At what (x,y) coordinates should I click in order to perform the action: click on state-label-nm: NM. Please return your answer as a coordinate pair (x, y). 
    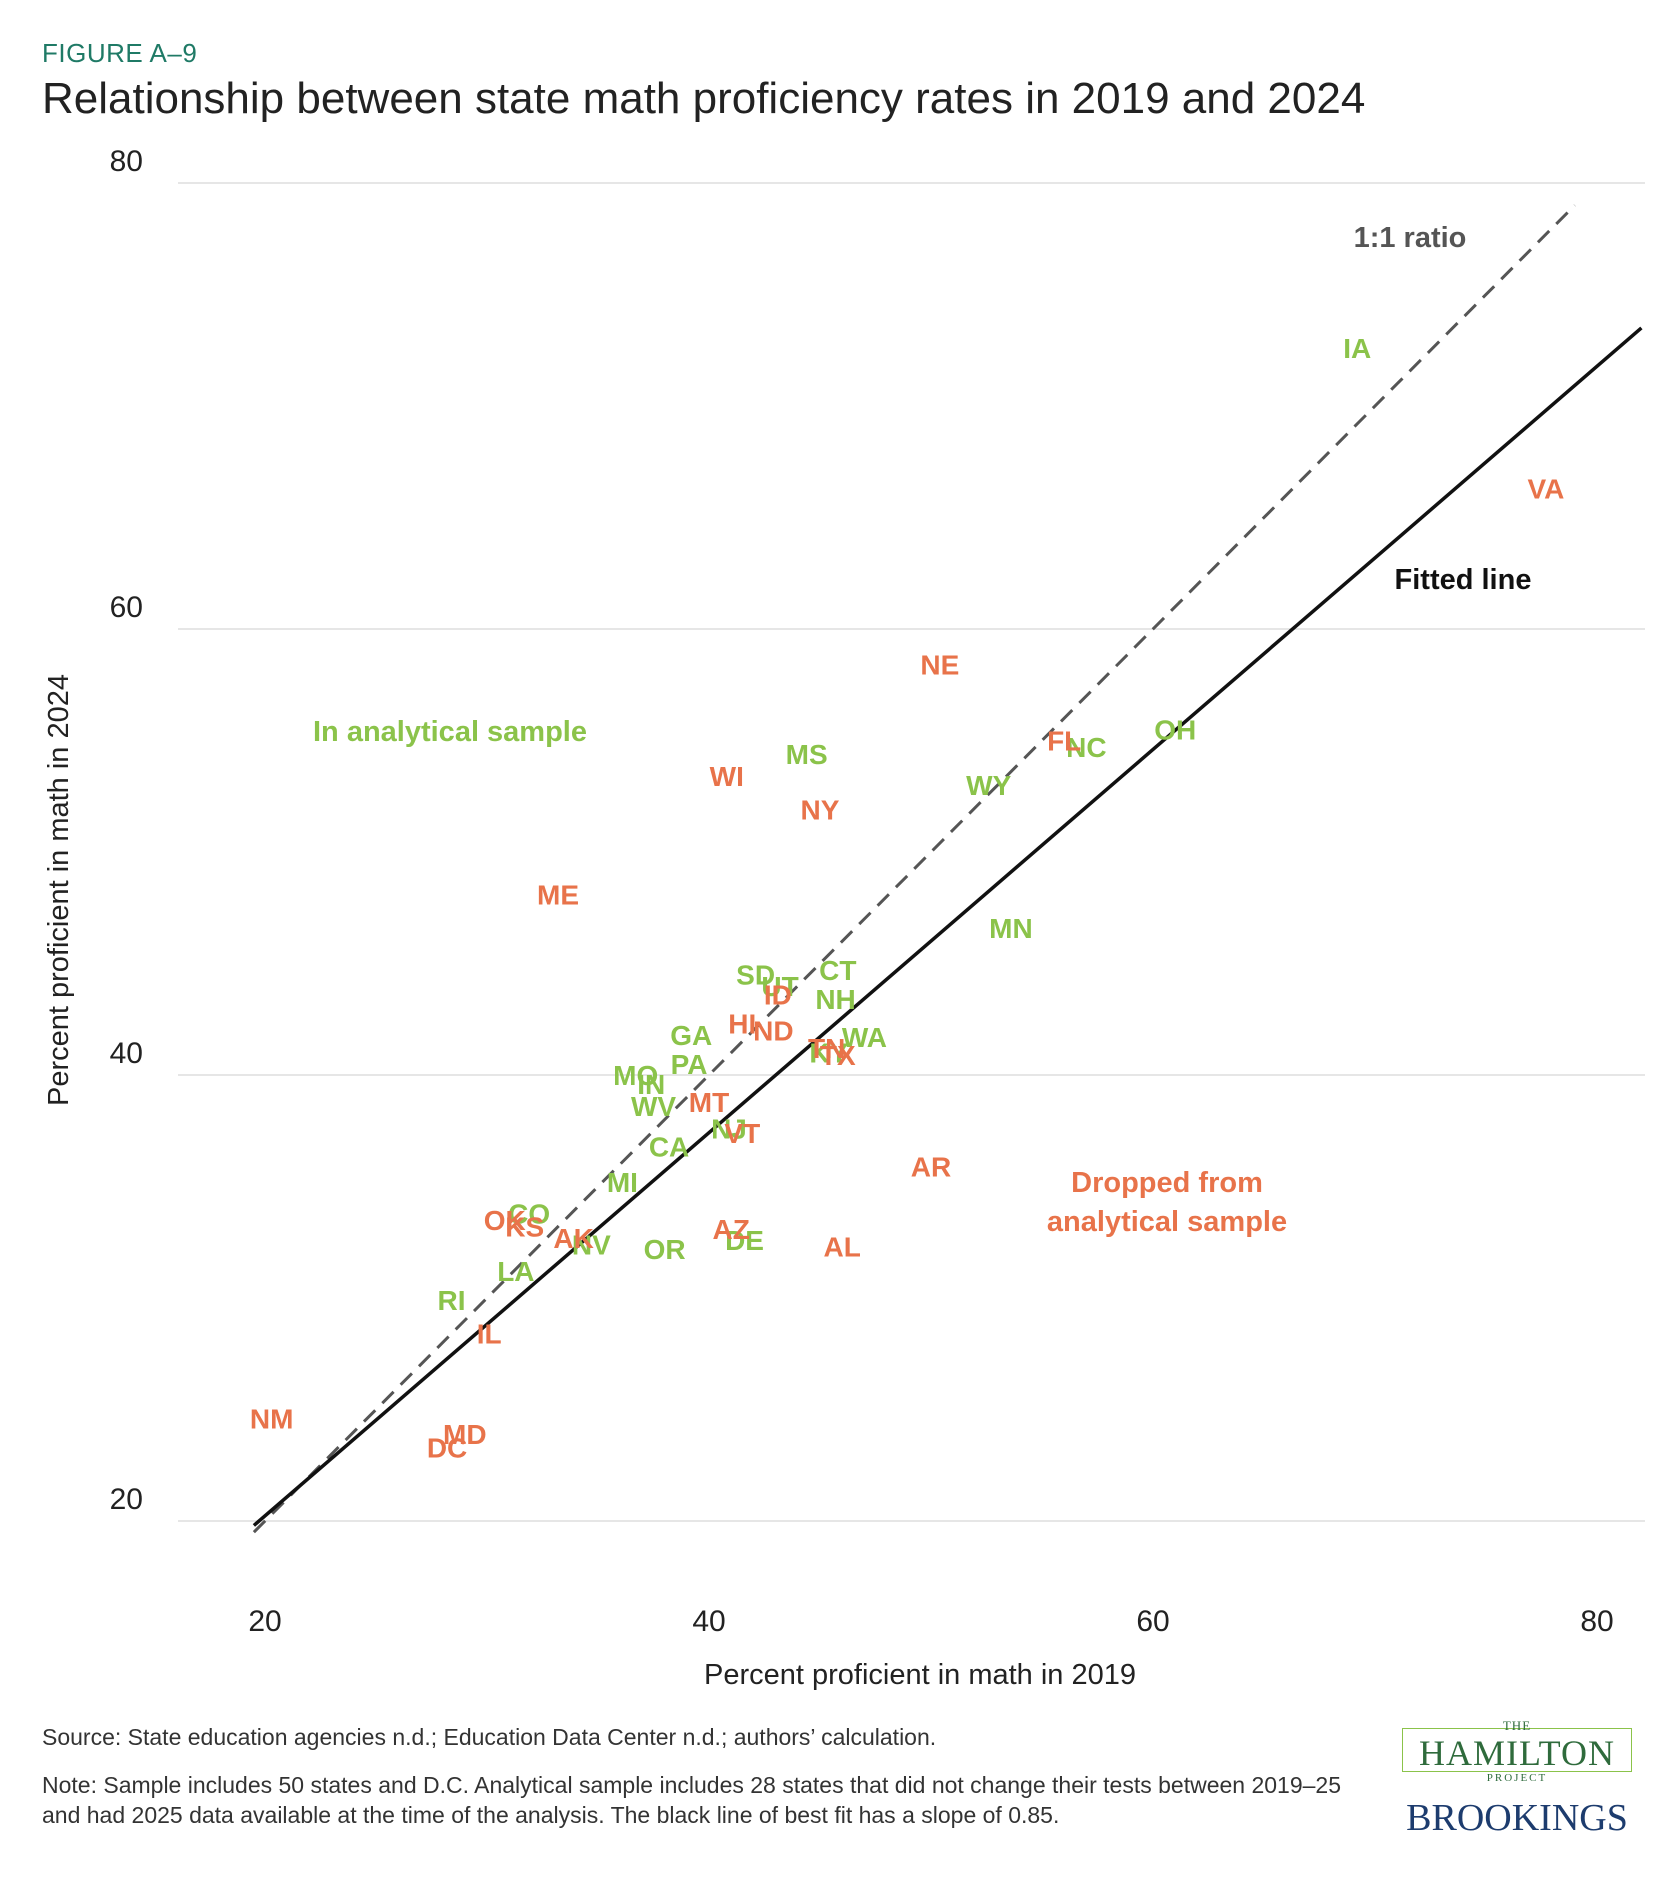
    Looking at the image, I should click on (272, 1418).